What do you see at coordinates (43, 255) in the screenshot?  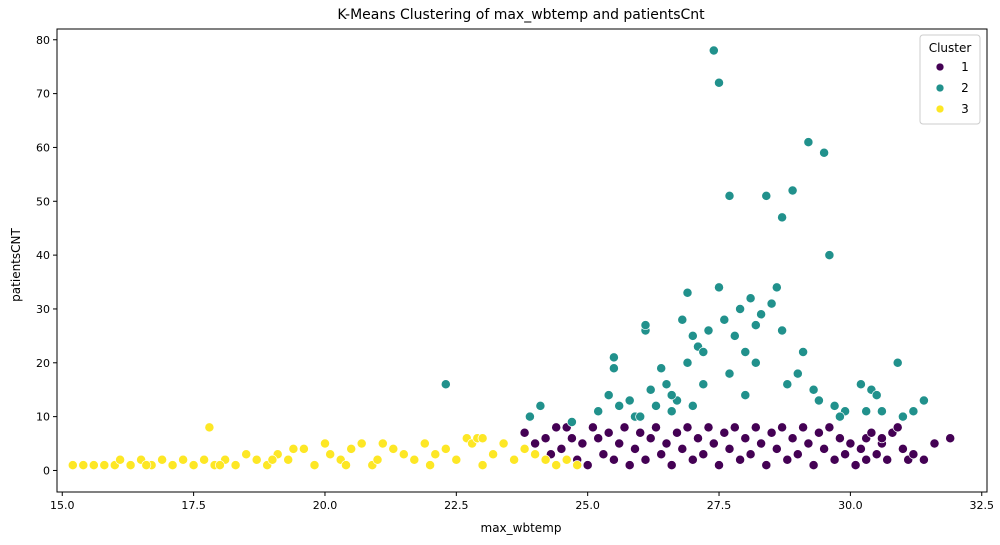 I see `y-tick-label: 40` at bounding box center [43, 255].